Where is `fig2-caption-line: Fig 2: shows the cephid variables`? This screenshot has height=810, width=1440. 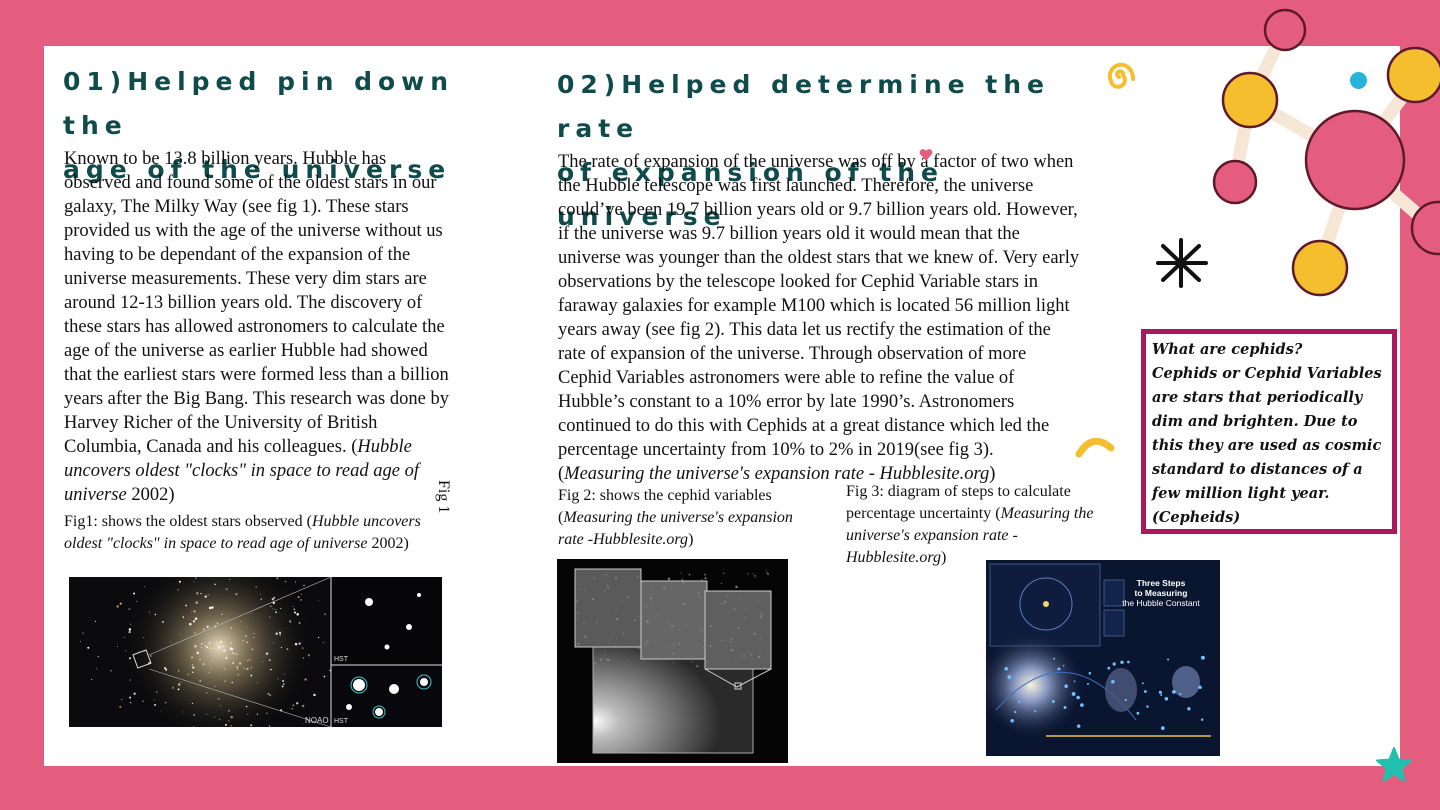 fig2-caption-line: Fig 2: shows the cephid variables is located at coordinates (665, 495).